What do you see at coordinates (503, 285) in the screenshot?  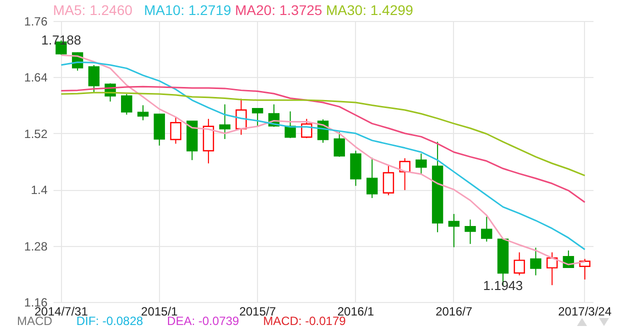 I see `annotation: 1.1943` at bounding box center [503, 285].